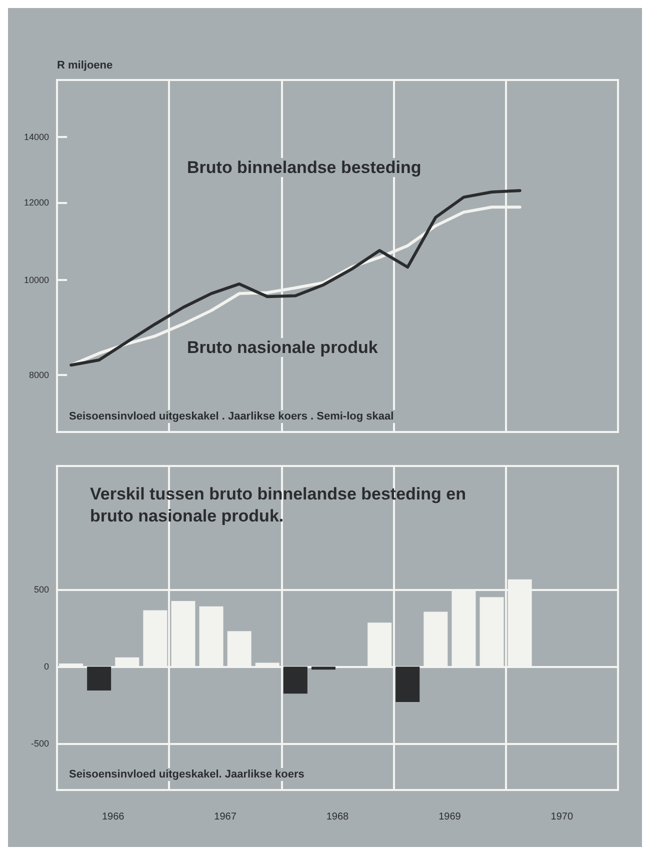  Describe the element at coordinates (36, 202) in the screenshot. I see `y-tick-label: 12000` at that location.